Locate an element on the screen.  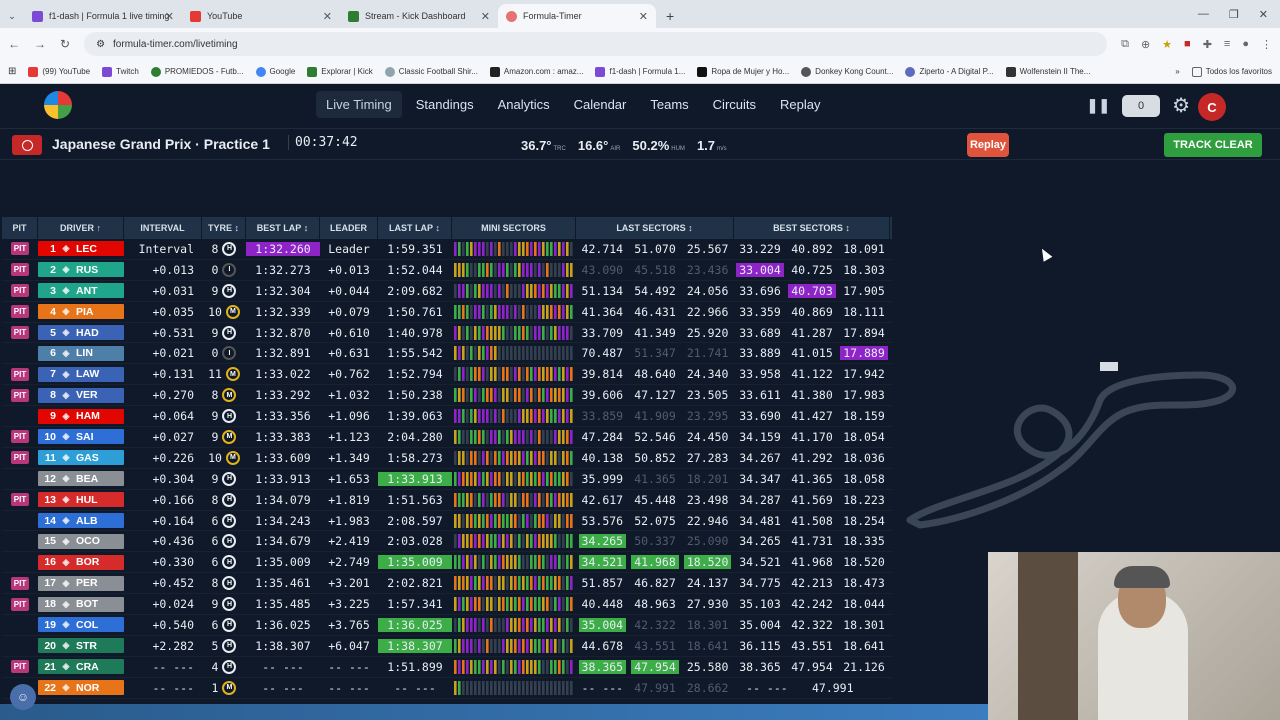
driver-tag: 3 ◈ ANT is located at coordinates (81, 291).